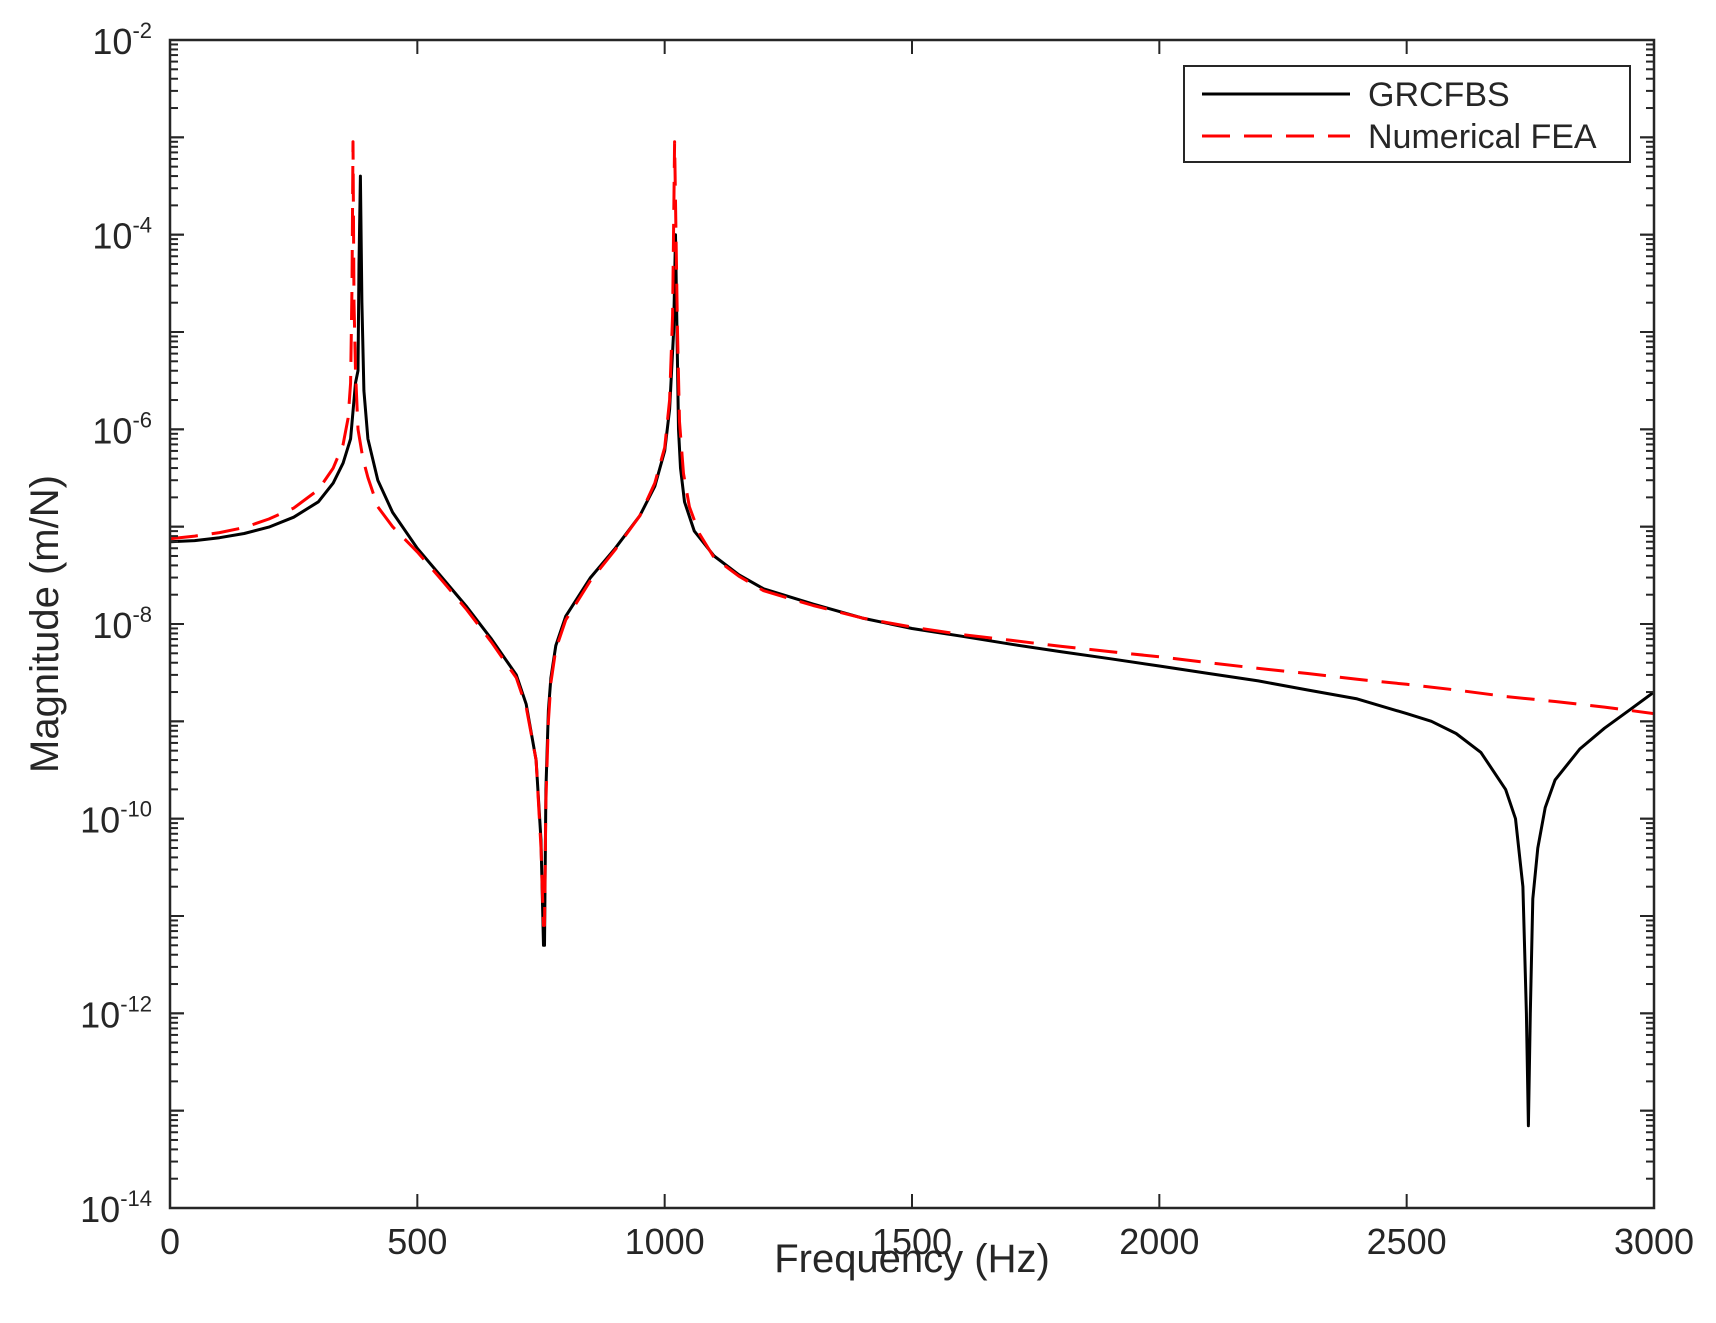 This screenshot has height=1323, width=1716. I want to click on y-tick-labels: 10⁻¹⁴ 10⁻¹² 10⁻¹⁰ 10⁻⁸ 10⁻⁶ 10⁻⁴ 10⁻², so click(116, 624).